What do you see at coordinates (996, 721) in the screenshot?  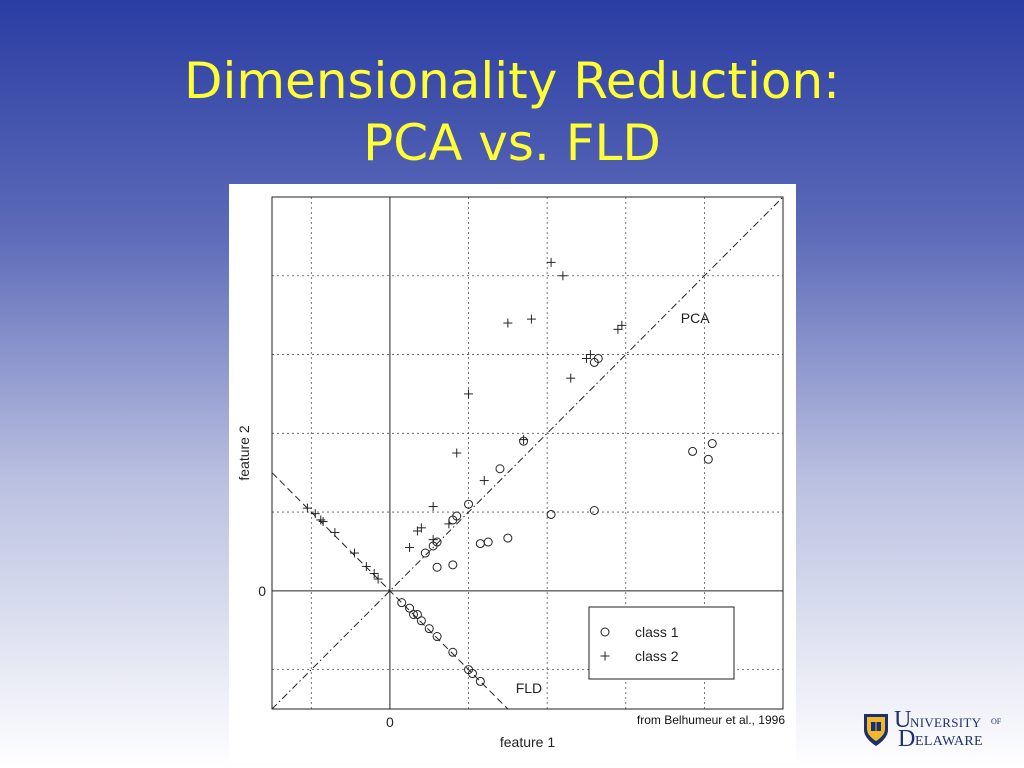 I see `logo-word-of: OF` at bounding box center [996, 721].